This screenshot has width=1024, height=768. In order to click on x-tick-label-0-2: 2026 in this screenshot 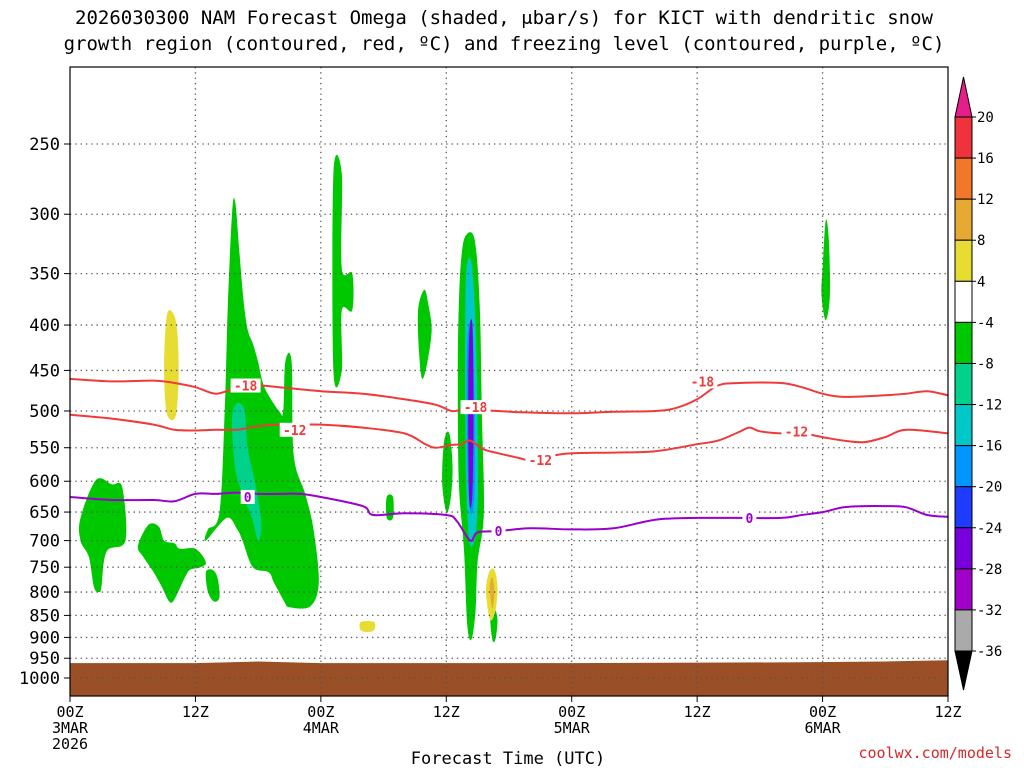, I will do `click(70, 744)`.